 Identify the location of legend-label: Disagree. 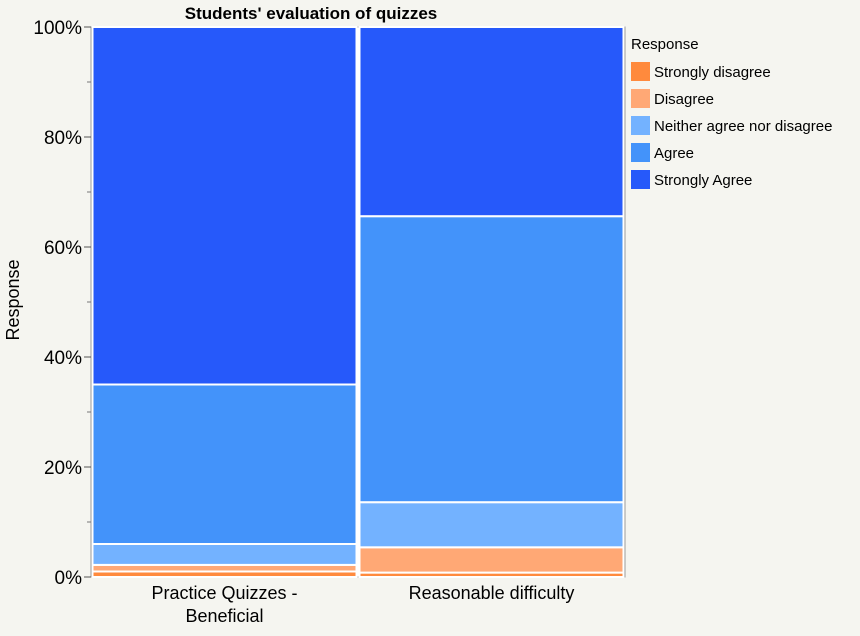
(684, 99).